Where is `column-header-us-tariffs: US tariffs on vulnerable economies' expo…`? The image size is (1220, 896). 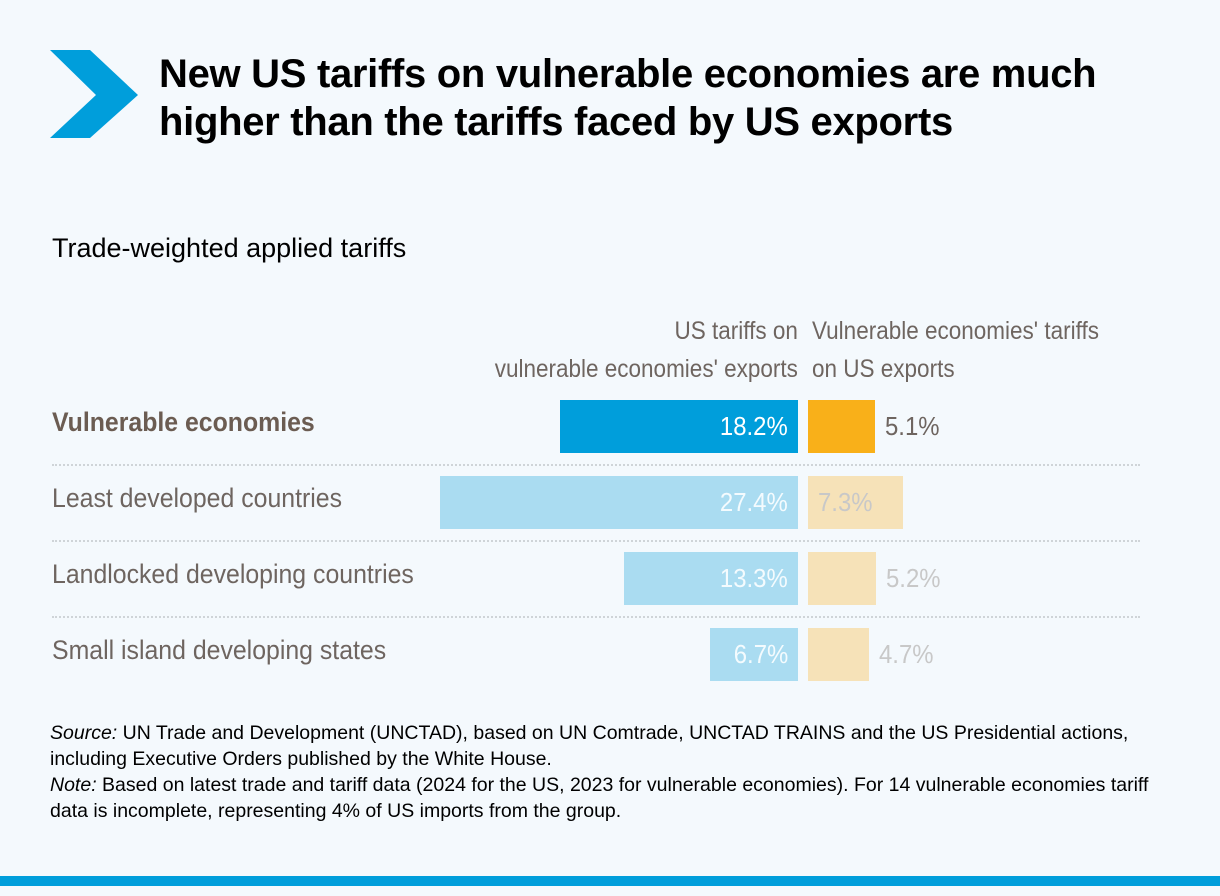 column-header-us-tariffs: US tariffs on vulnerable economies' expo… is located at coordinates (646, 350).